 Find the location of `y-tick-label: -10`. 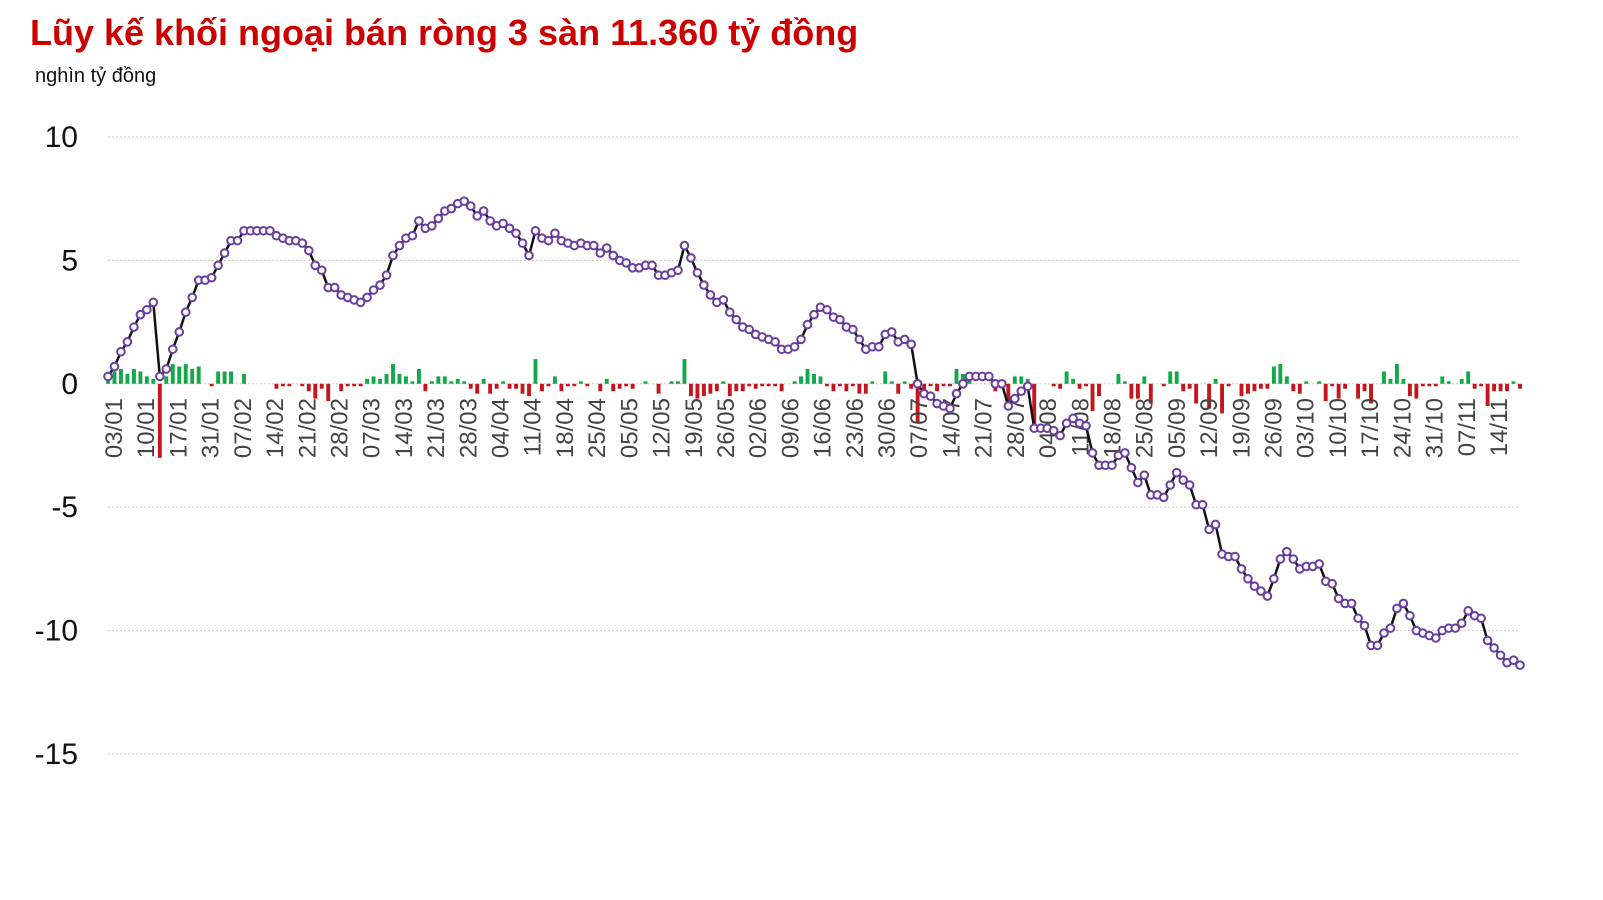

y-tick-label: -10 is located at coordinates (56, 631).